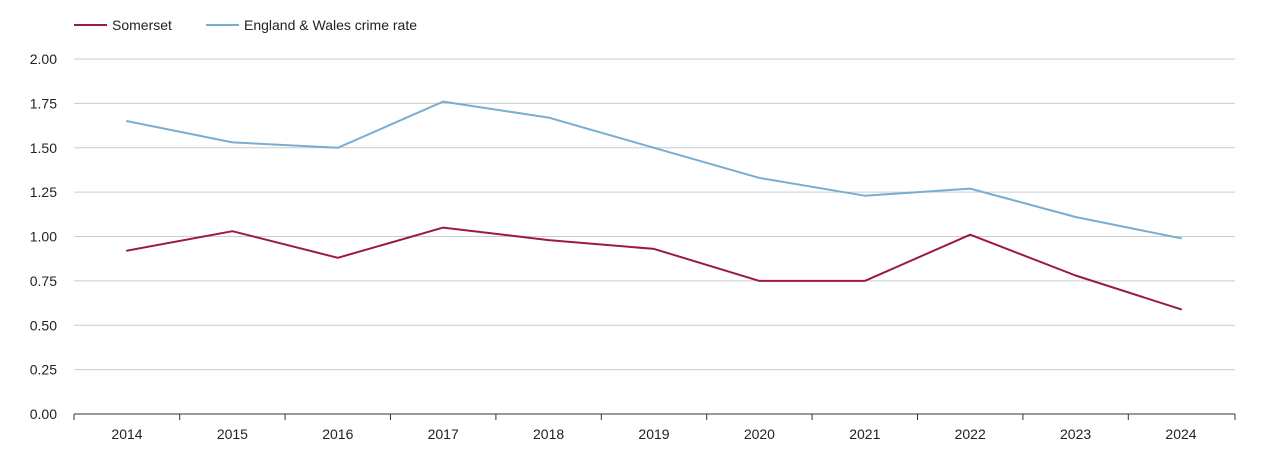 The width and height of the screenshot is (1270, 450). I want to click on x-tick-label: 2021, so click(864, 434).